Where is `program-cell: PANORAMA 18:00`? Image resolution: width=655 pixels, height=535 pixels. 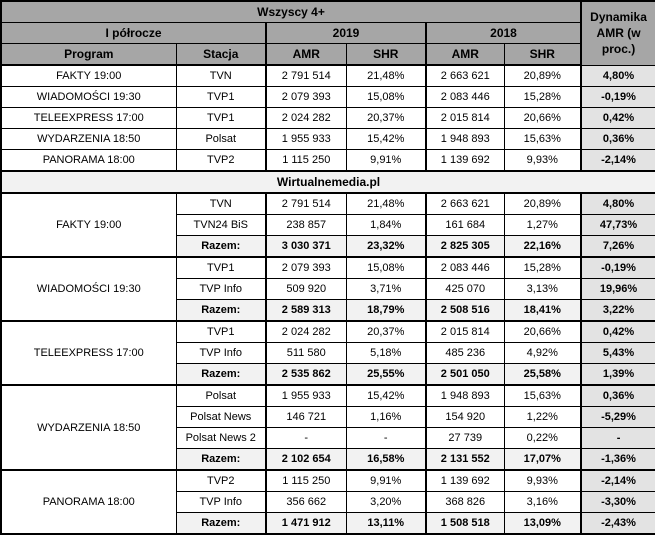
program-cell: PANORAMA 18:00 is located at coordinates (88, 502).